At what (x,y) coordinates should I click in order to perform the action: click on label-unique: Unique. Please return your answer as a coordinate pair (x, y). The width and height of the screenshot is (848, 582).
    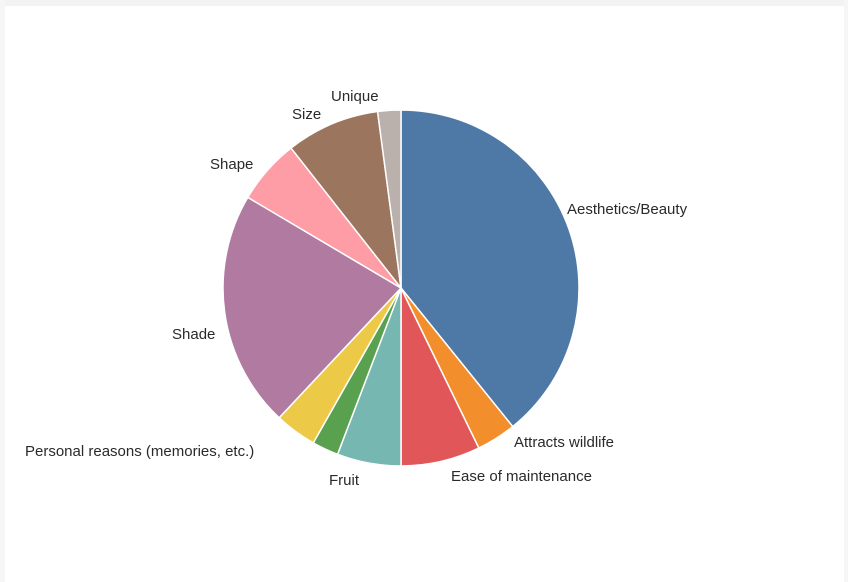
    Looking at the image, I should click on (355, 96).